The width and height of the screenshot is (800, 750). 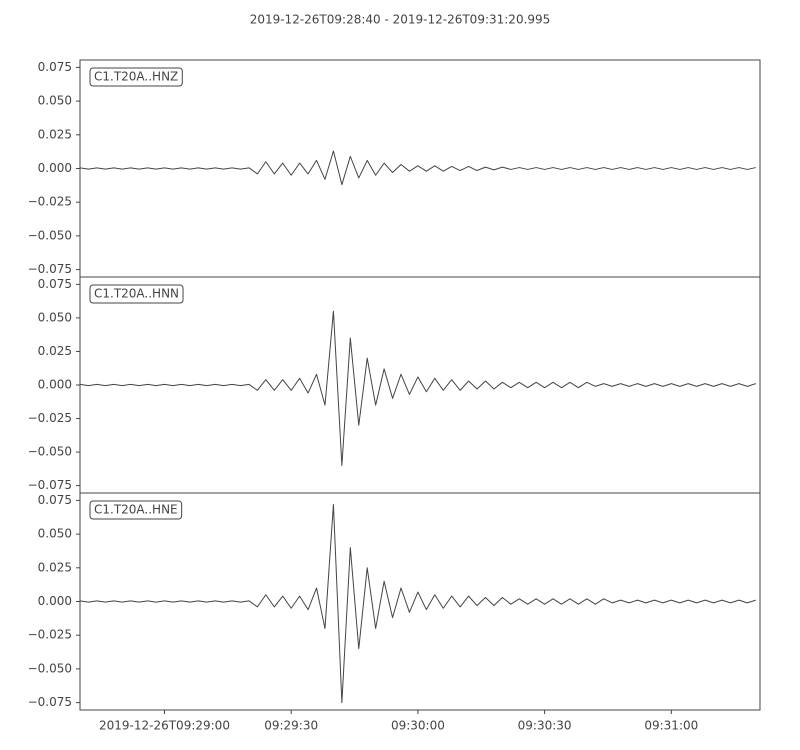 I want to click on x-tick-label: 2019-12-26T09:29:00, so click(x=164, y=726).